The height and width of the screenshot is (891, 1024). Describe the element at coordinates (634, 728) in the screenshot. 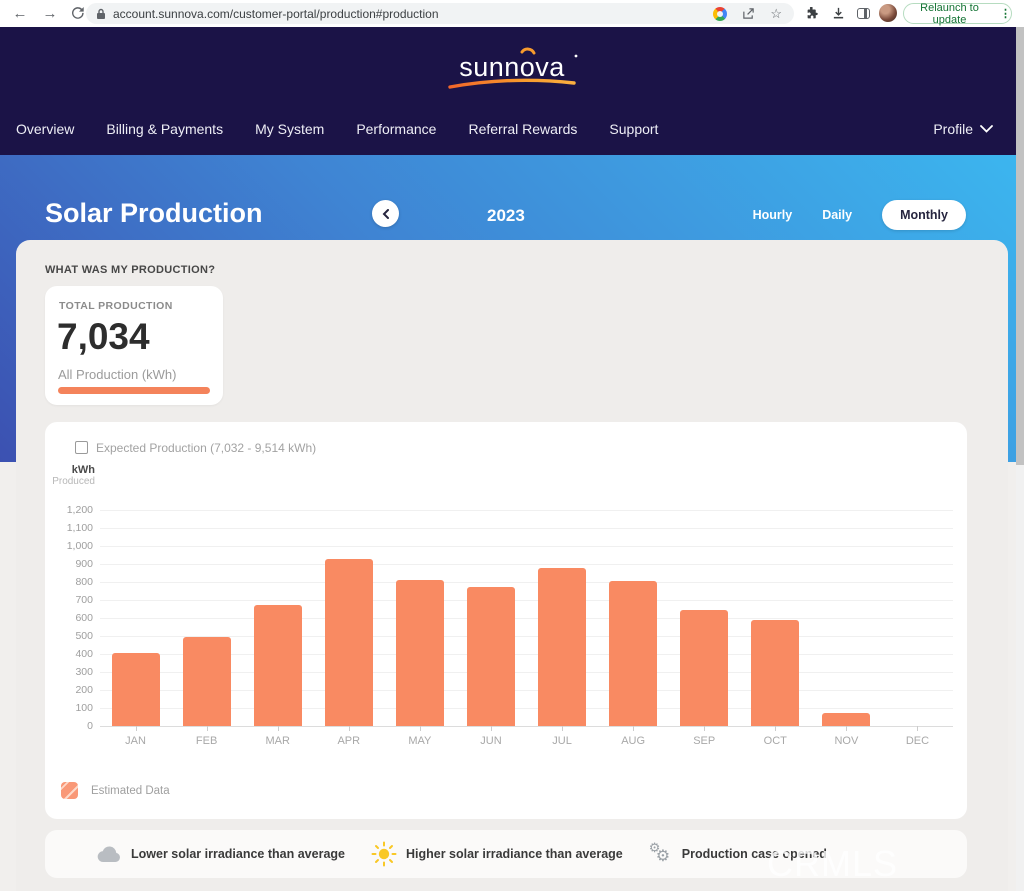

I see `x-tick-aug` at that location.